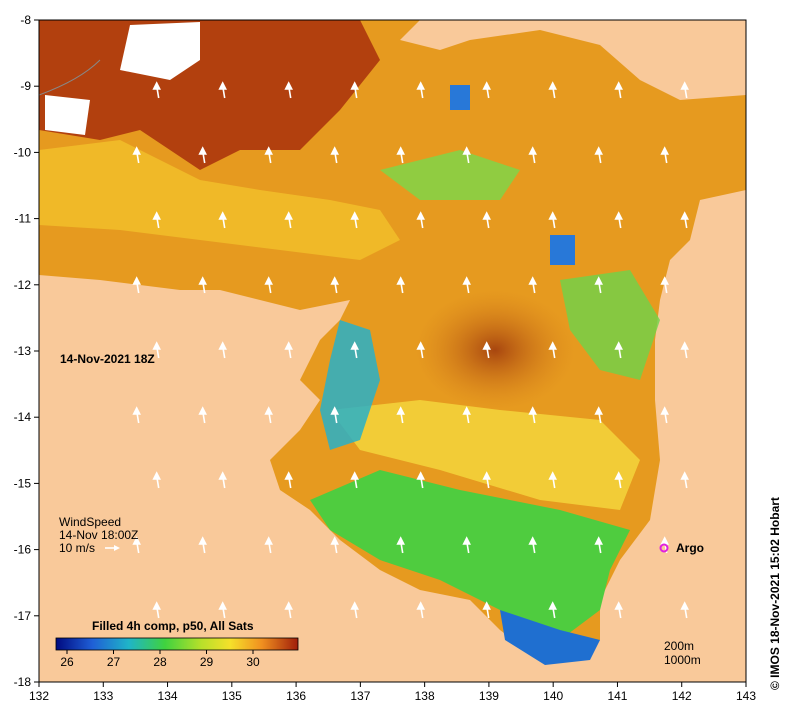 This screenshot has height=716, width=791. What do you see at coordinates (253, 662) in the screenshot?
I see `colorbar-tick-label: 30` at bounding box center [253, 662].